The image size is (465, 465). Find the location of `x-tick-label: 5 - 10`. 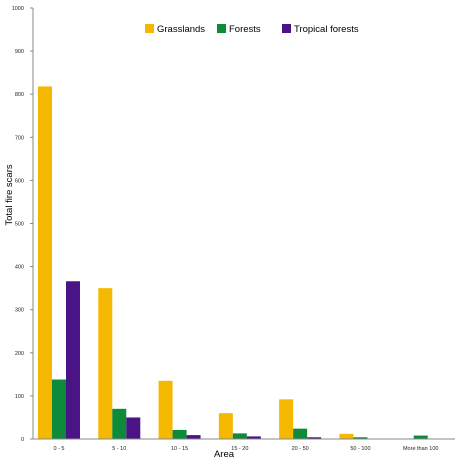

x-tick-label: 5 - 10 is located at coordinates (119, 449).